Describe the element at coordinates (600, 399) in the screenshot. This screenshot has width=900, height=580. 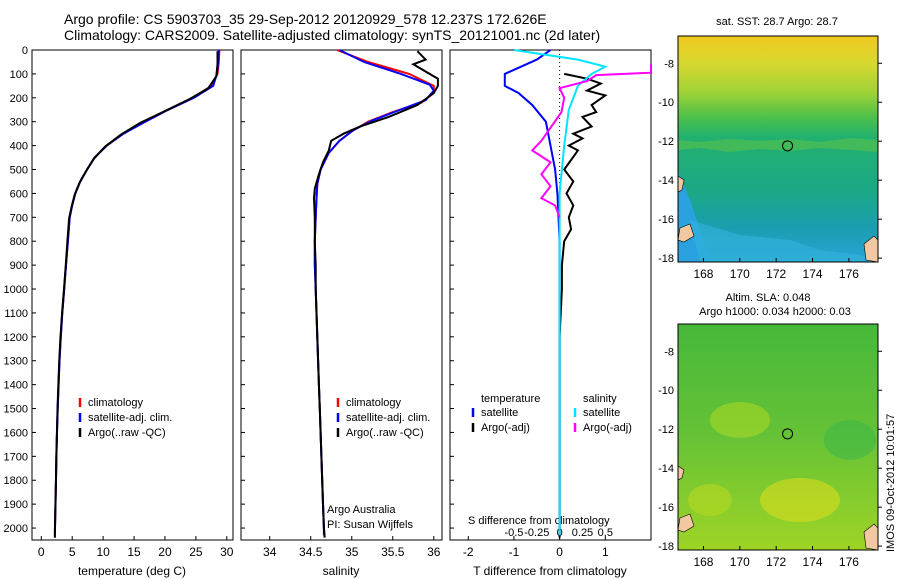
I see `legend-header-salinity: salinity` at that location.